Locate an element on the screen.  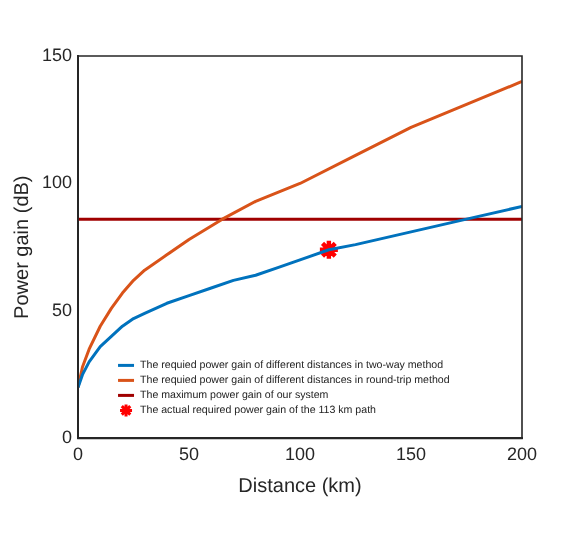
y-tick-label: 0 is located at coordinates (67, 437).